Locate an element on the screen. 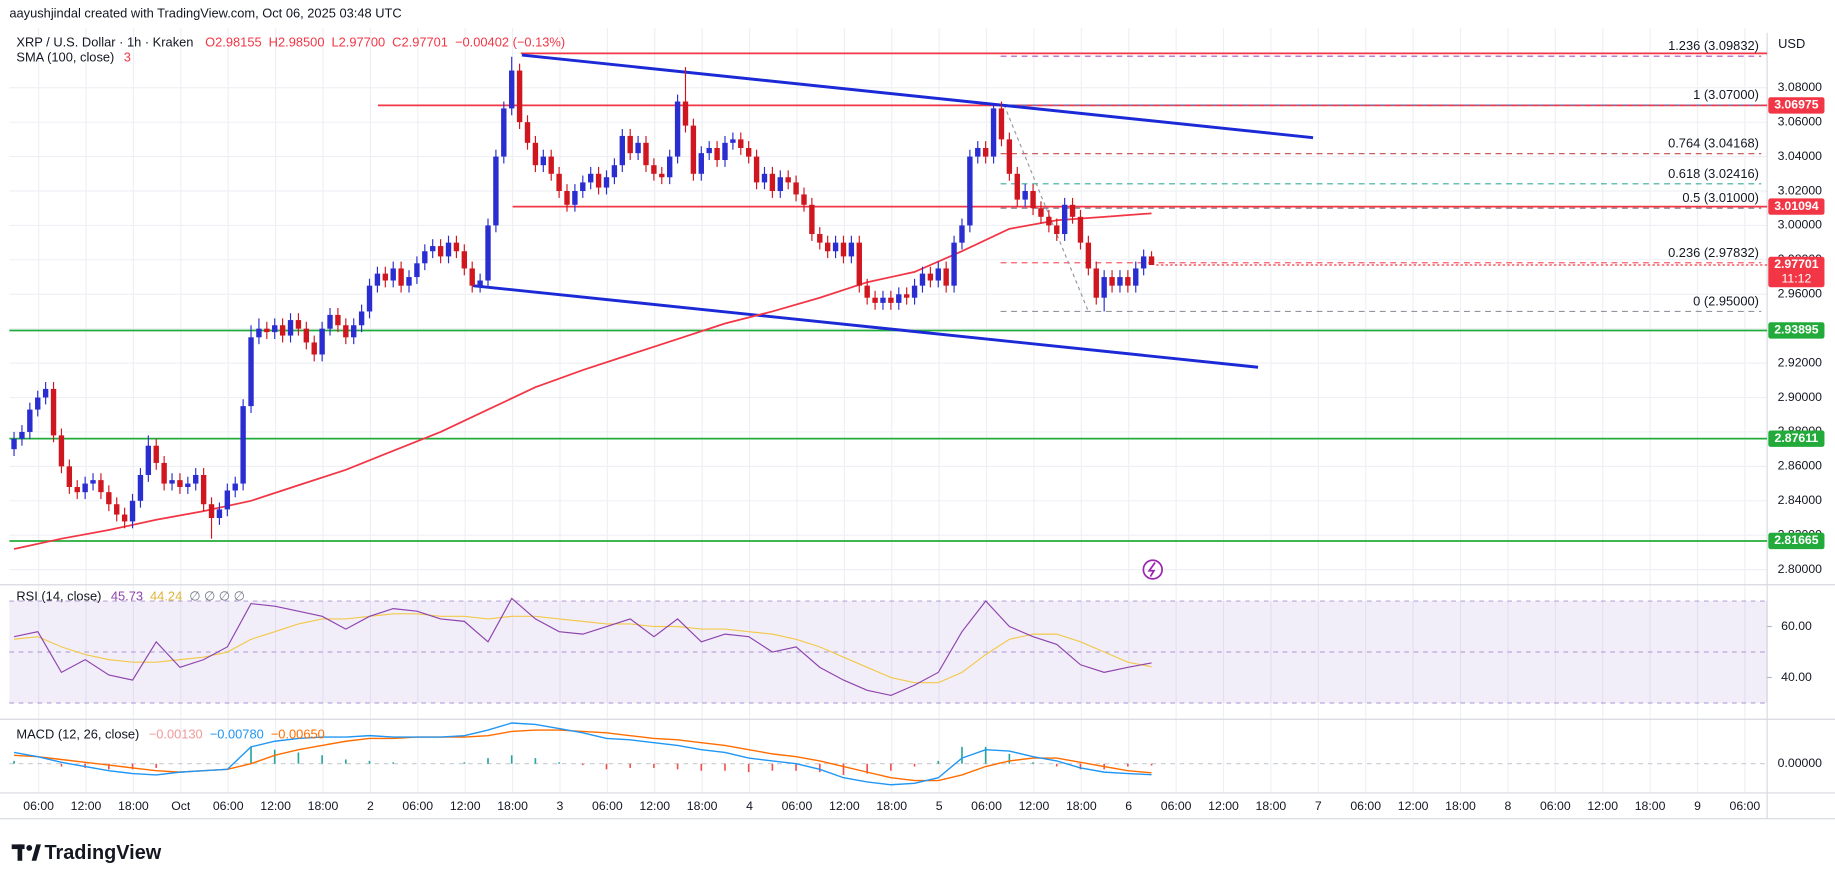 This screenshot has height=883, width=1835. macd-tick-label: 0.00000 is located at coordinates (1800, 763).